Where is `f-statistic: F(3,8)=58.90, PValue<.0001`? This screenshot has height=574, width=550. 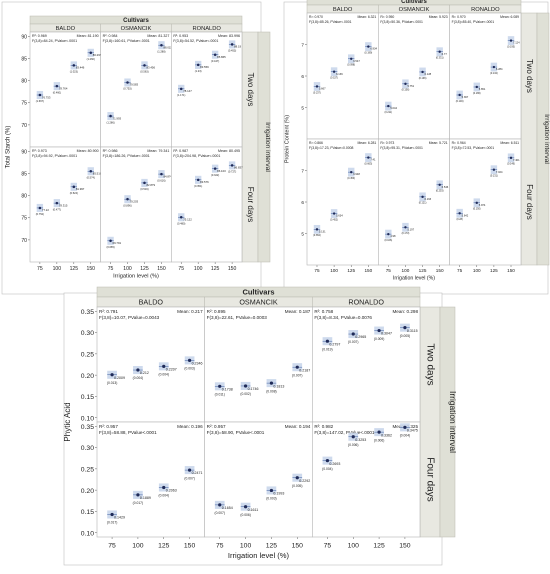 f-statistic: F(3,8)=58.90, PValue<.0001 is located at coordinates (236, 432).